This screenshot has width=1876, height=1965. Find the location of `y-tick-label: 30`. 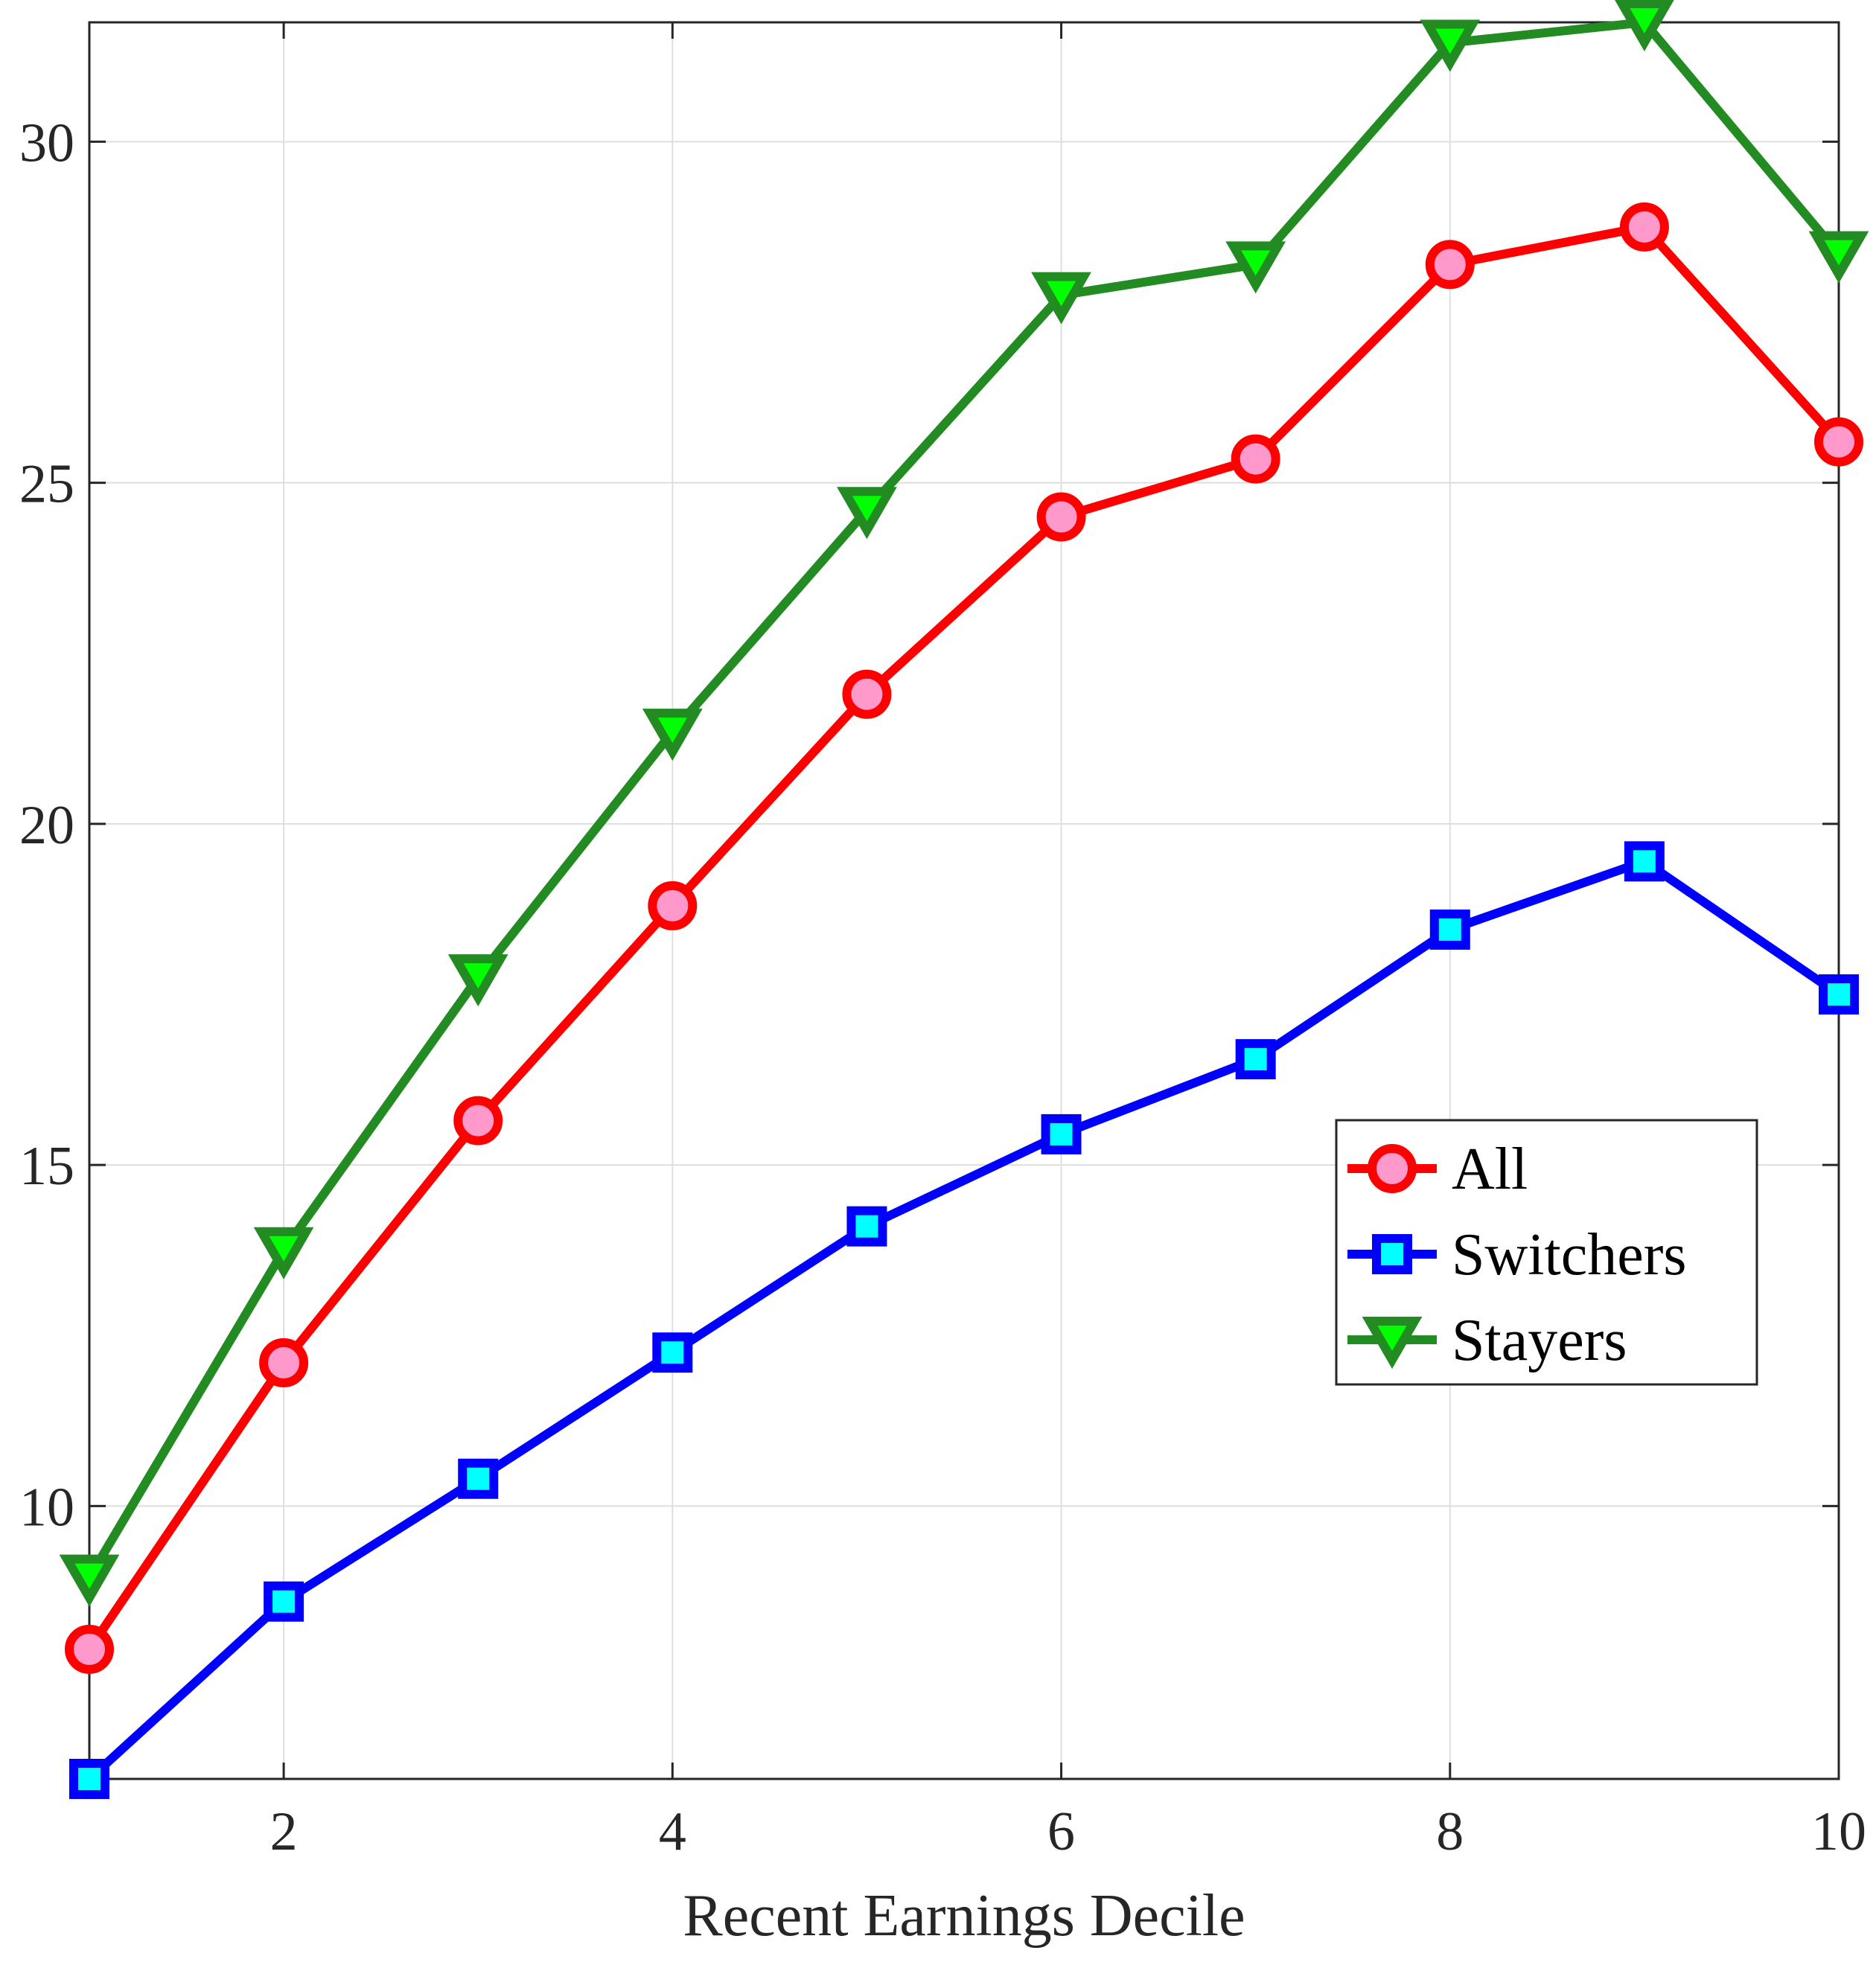

y-tick-label: 30 is located at coordinates (47, 142).